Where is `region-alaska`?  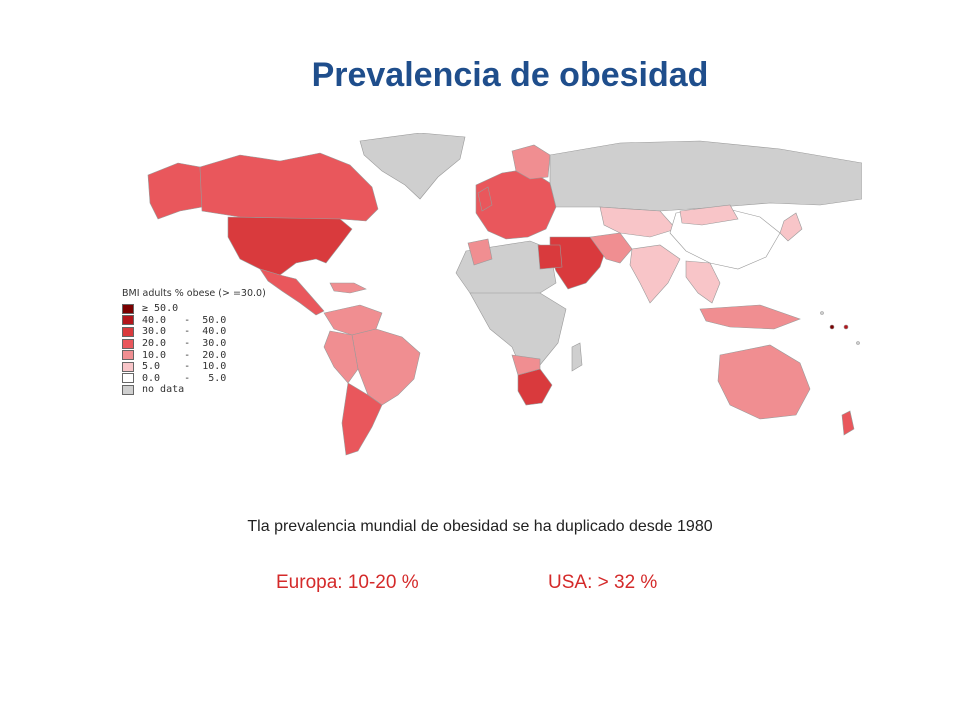
region-alaska is located at coordinates (175, 191).